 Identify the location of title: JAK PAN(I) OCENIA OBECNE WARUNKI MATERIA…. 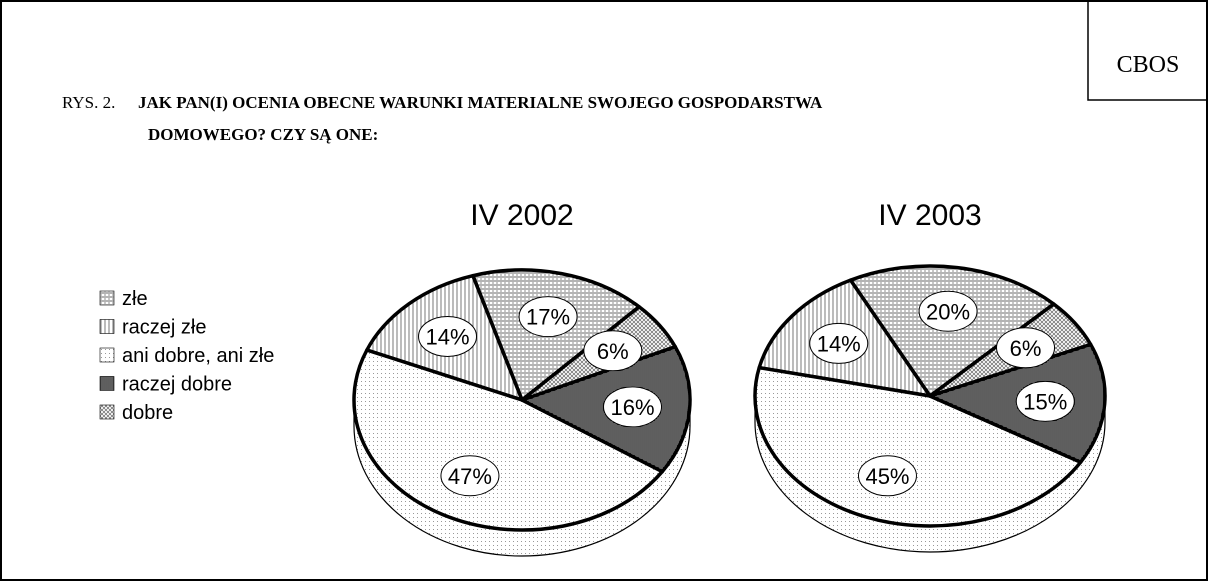
(480, 102).